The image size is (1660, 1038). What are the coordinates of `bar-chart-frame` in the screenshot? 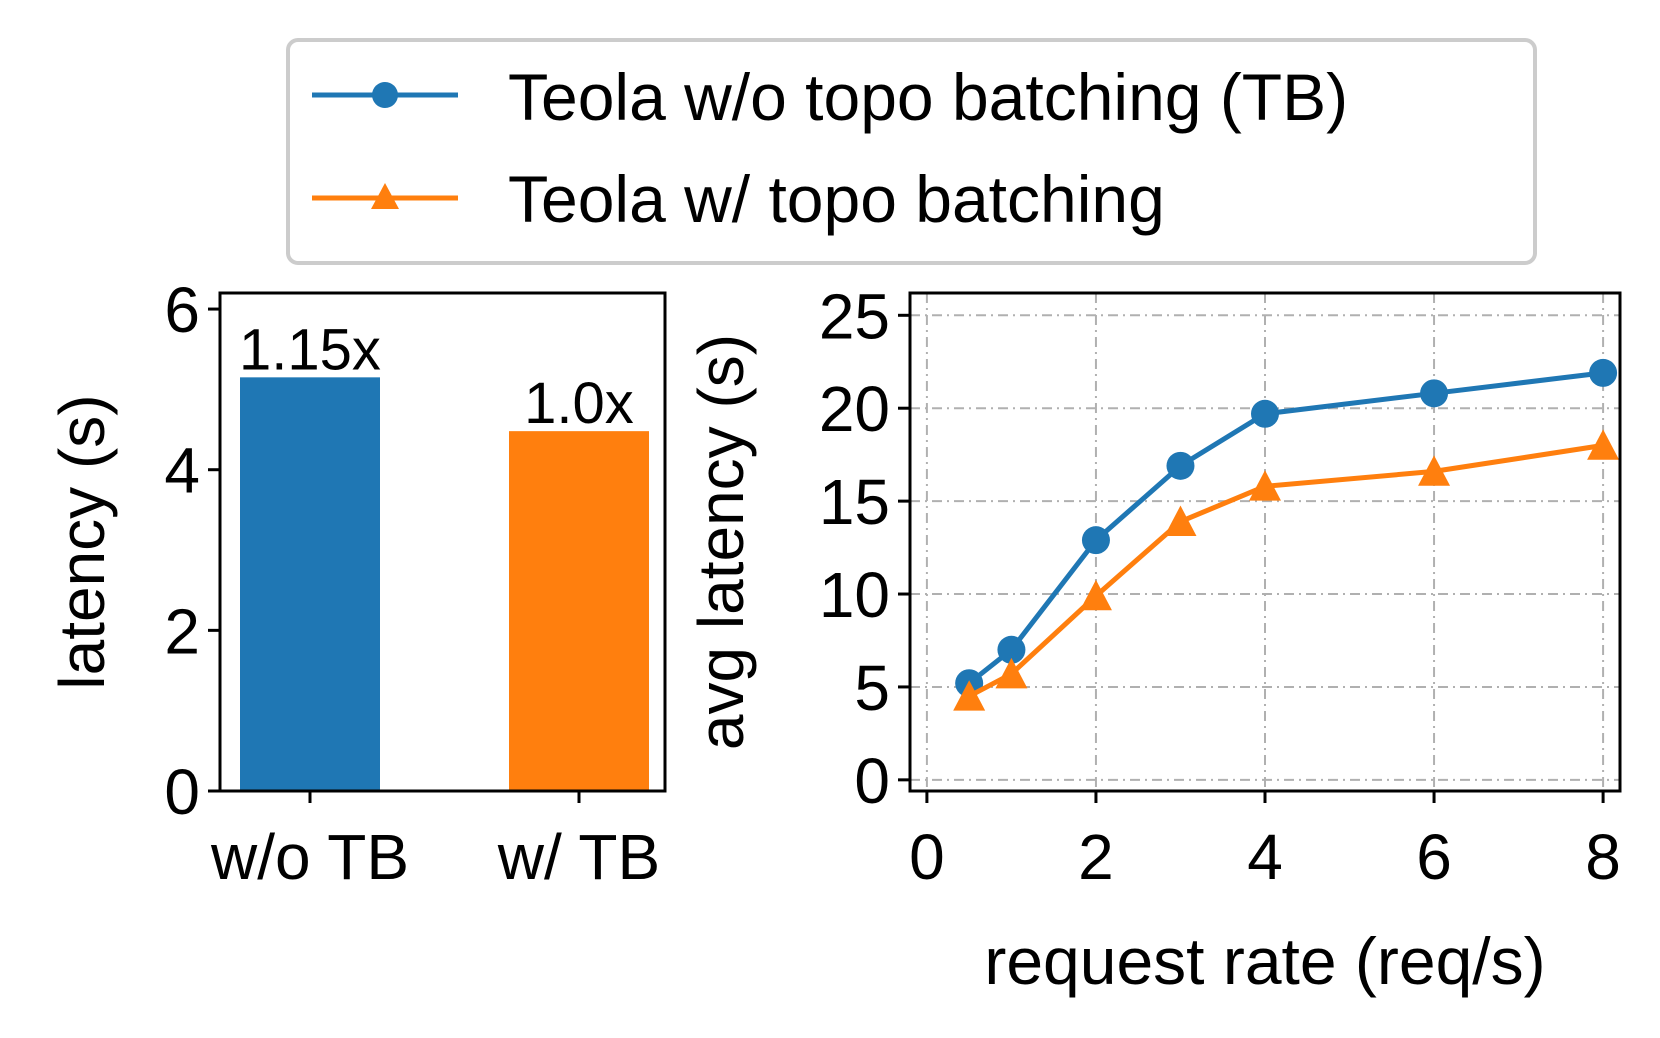 It's located at (442, 542).